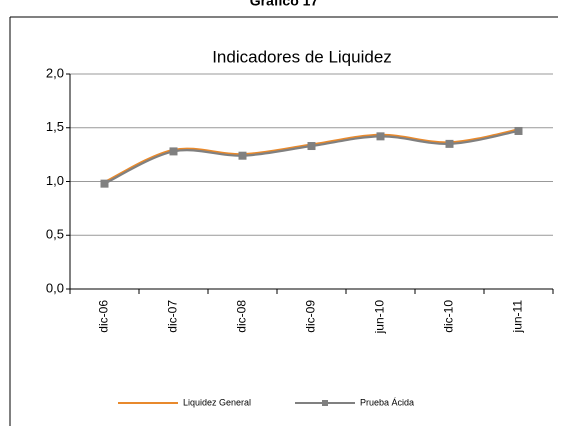 The image size is (568, 426). What do you see at coordinates (449, 316) in the screenshot?
I see `x-tick-label: dic-10` at bounding box center [449, 316].